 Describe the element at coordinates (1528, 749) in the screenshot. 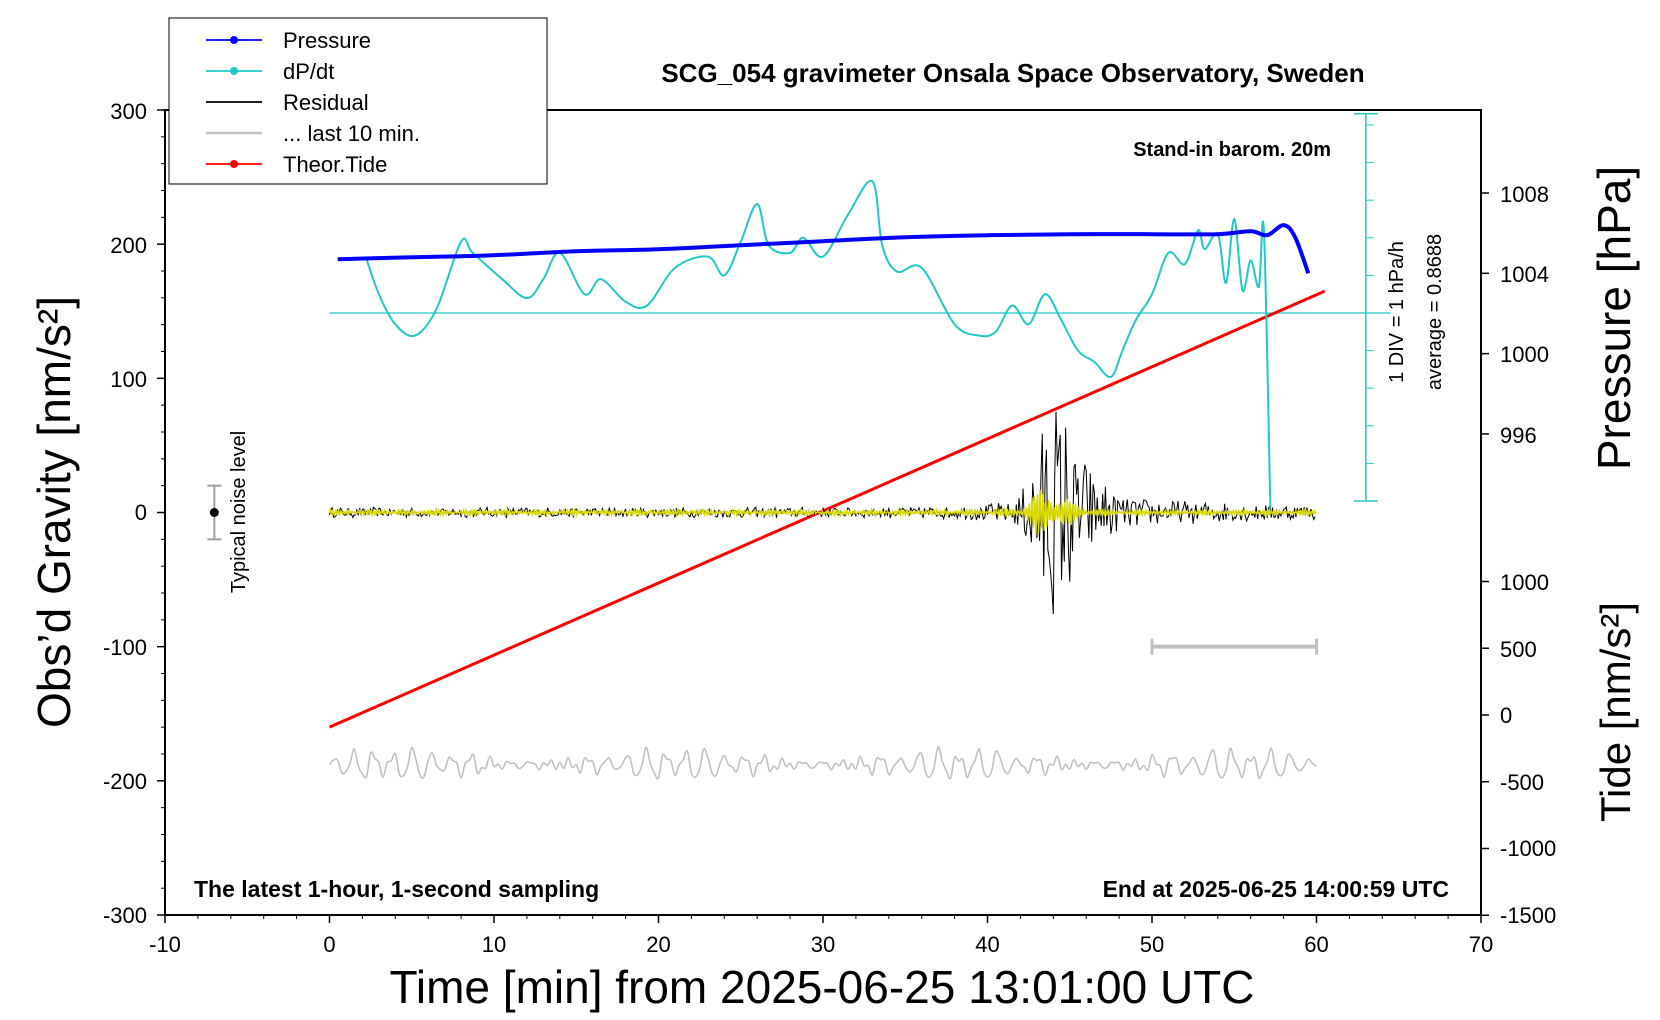

I see `y-axis-tide: -1500 -1000 -500 0 500 1000` at that location.